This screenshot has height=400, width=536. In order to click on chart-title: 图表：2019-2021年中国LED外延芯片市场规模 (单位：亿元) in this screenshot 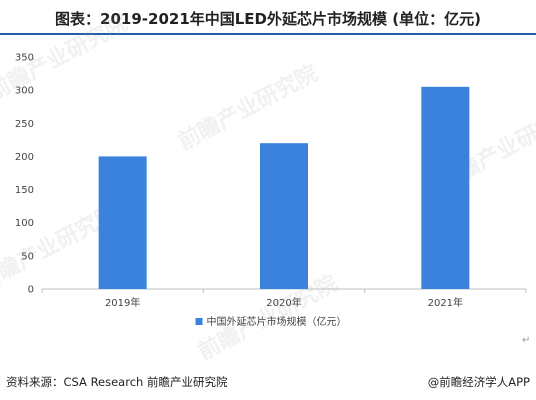, I will do `click(268, 19)`.